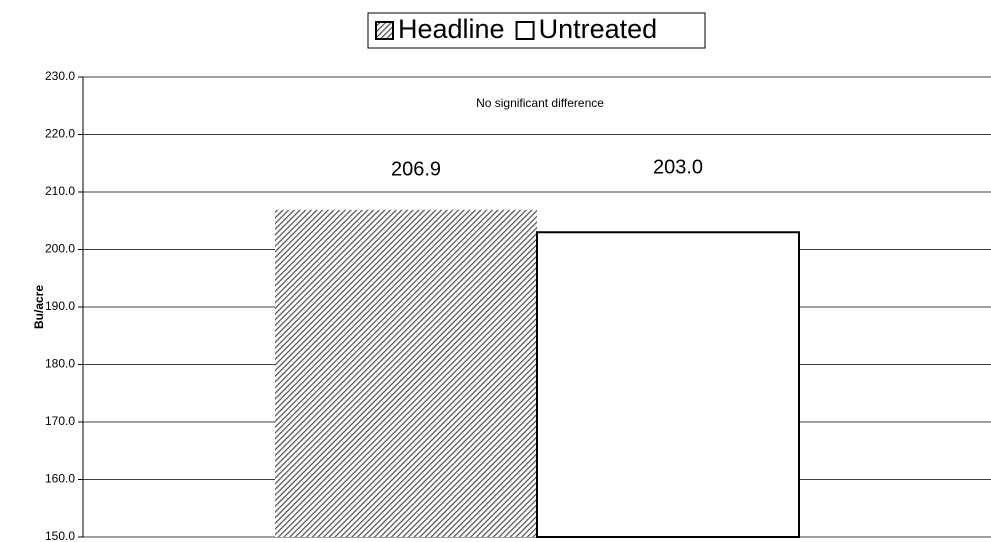 This screenshot has height=542, width=991. Describe the element at coordinates (60, 76) in the screenshot. I see `y-tick-label: 230.0` at that location.